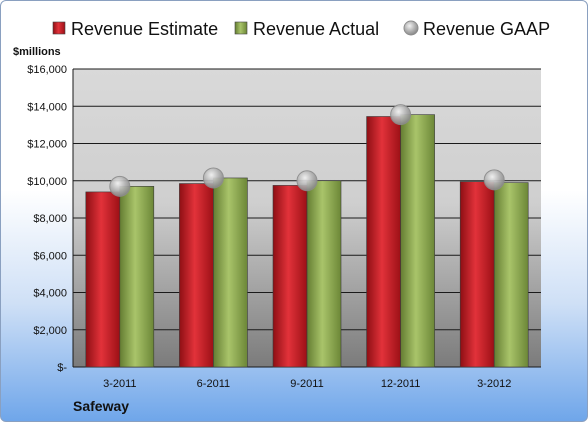  I want to click on y-tick-label: $2,000, so click(50, 331).